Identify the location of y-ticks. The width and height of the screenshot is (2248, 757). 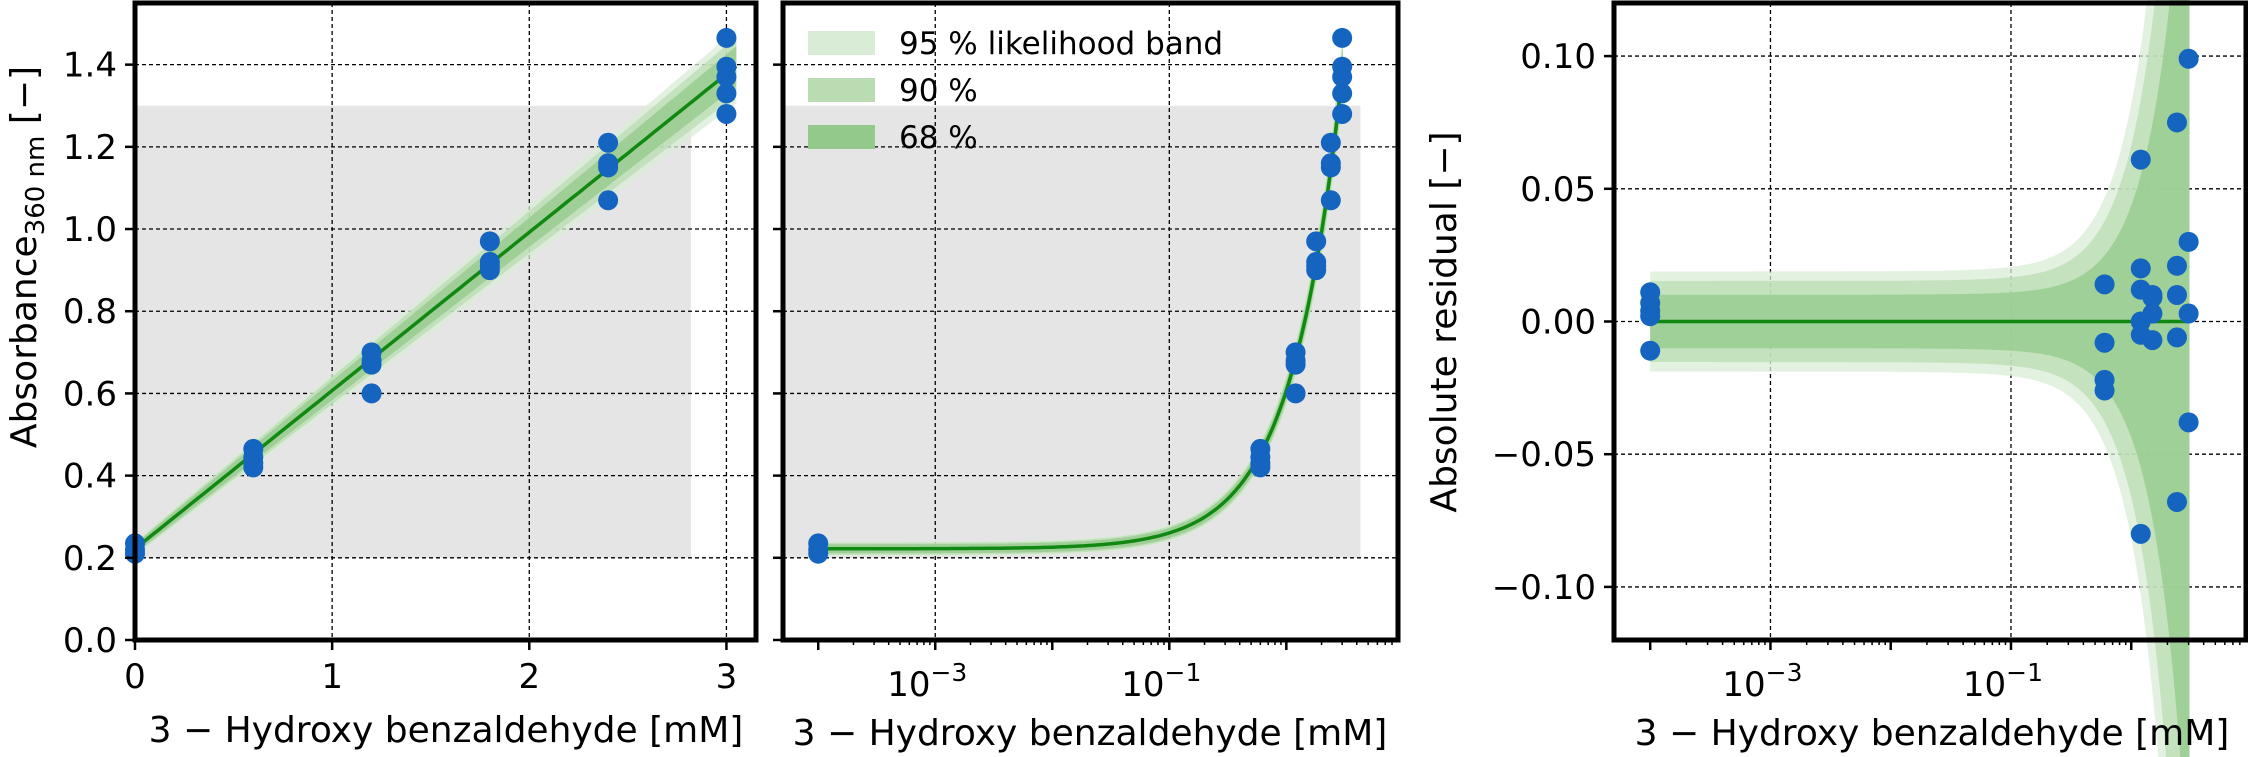
(778, 352).